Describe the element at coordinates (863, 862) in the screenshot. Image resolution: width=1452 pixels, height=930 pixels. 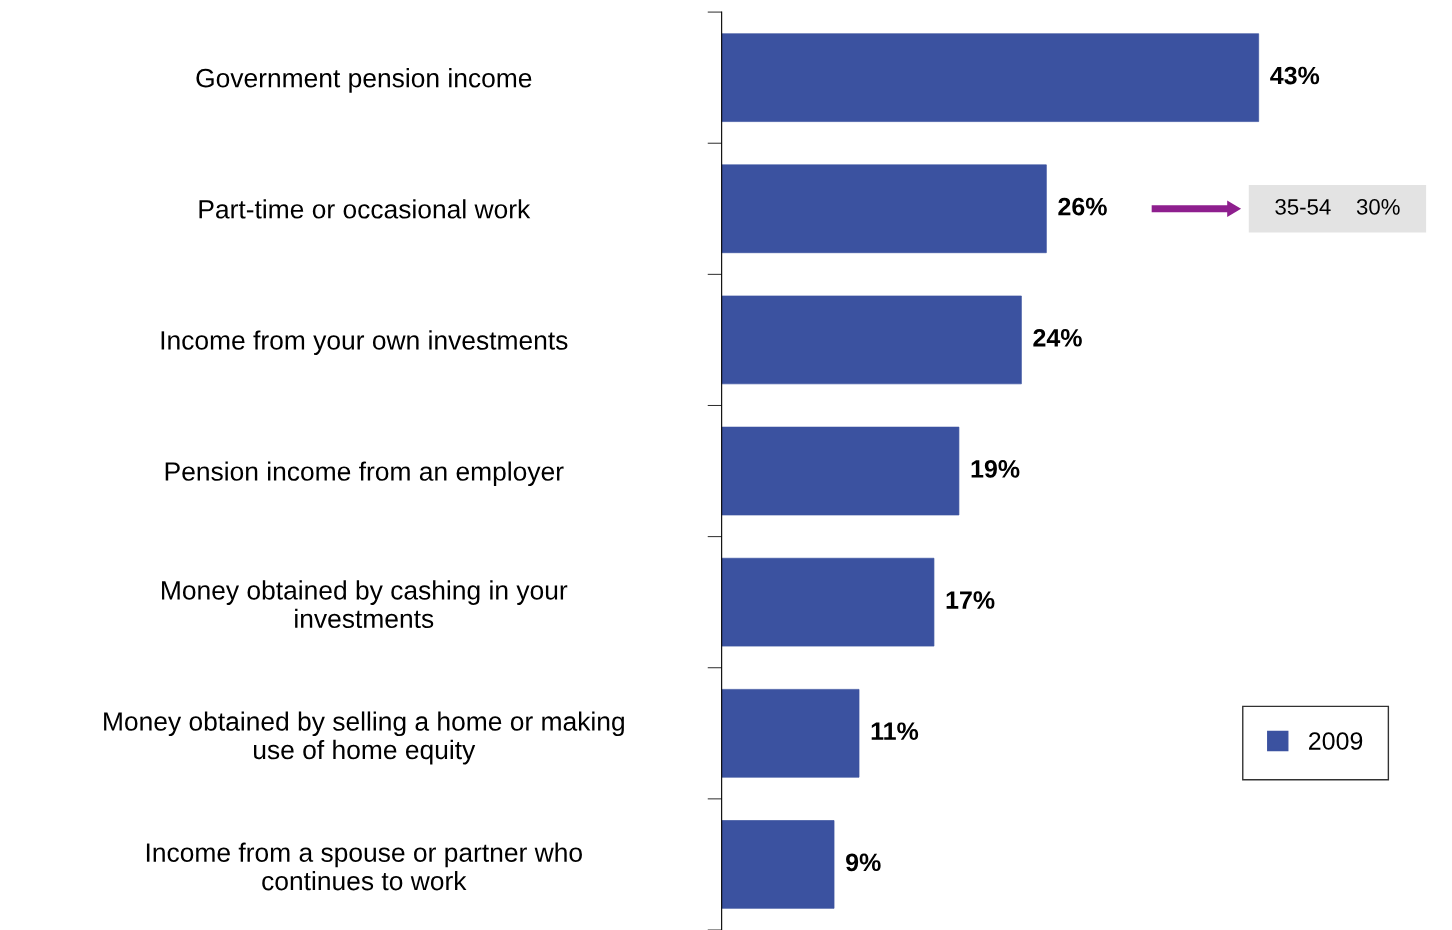
I see `data-label: 9%` at that location.